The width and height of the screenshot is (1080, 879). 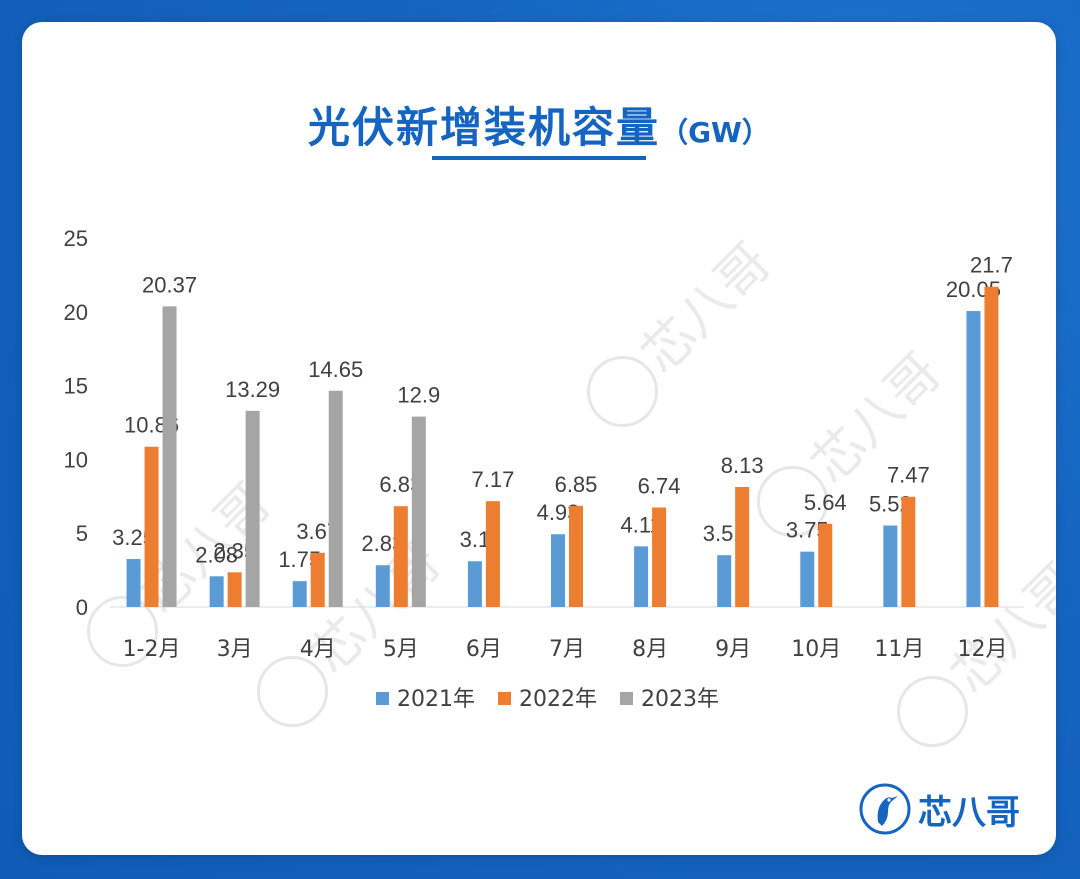 I want to click on y-tick-label: 20, so click(x=76, y=312).